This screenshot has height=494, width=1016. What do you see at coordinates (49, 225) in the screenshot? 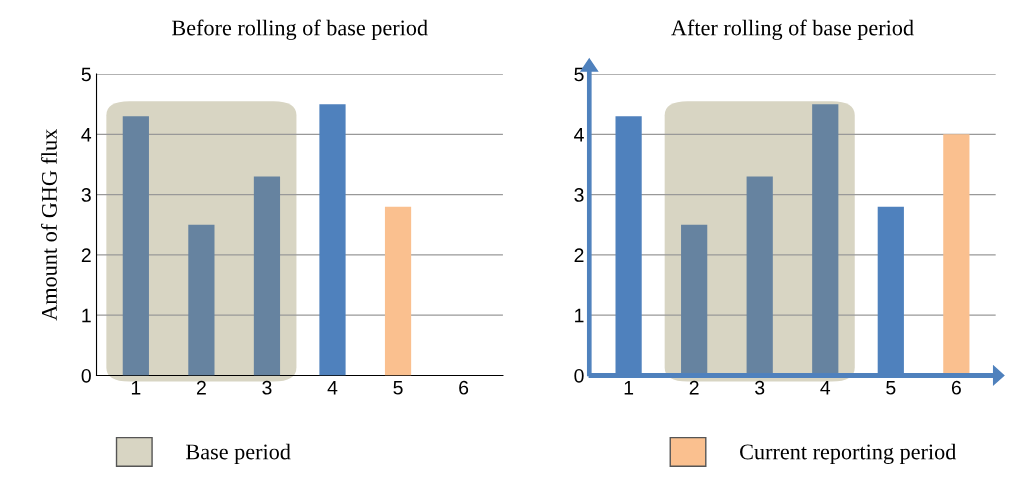
I see `y-axis-title: Amount of GHG flux` at bounding box center [49, 225].